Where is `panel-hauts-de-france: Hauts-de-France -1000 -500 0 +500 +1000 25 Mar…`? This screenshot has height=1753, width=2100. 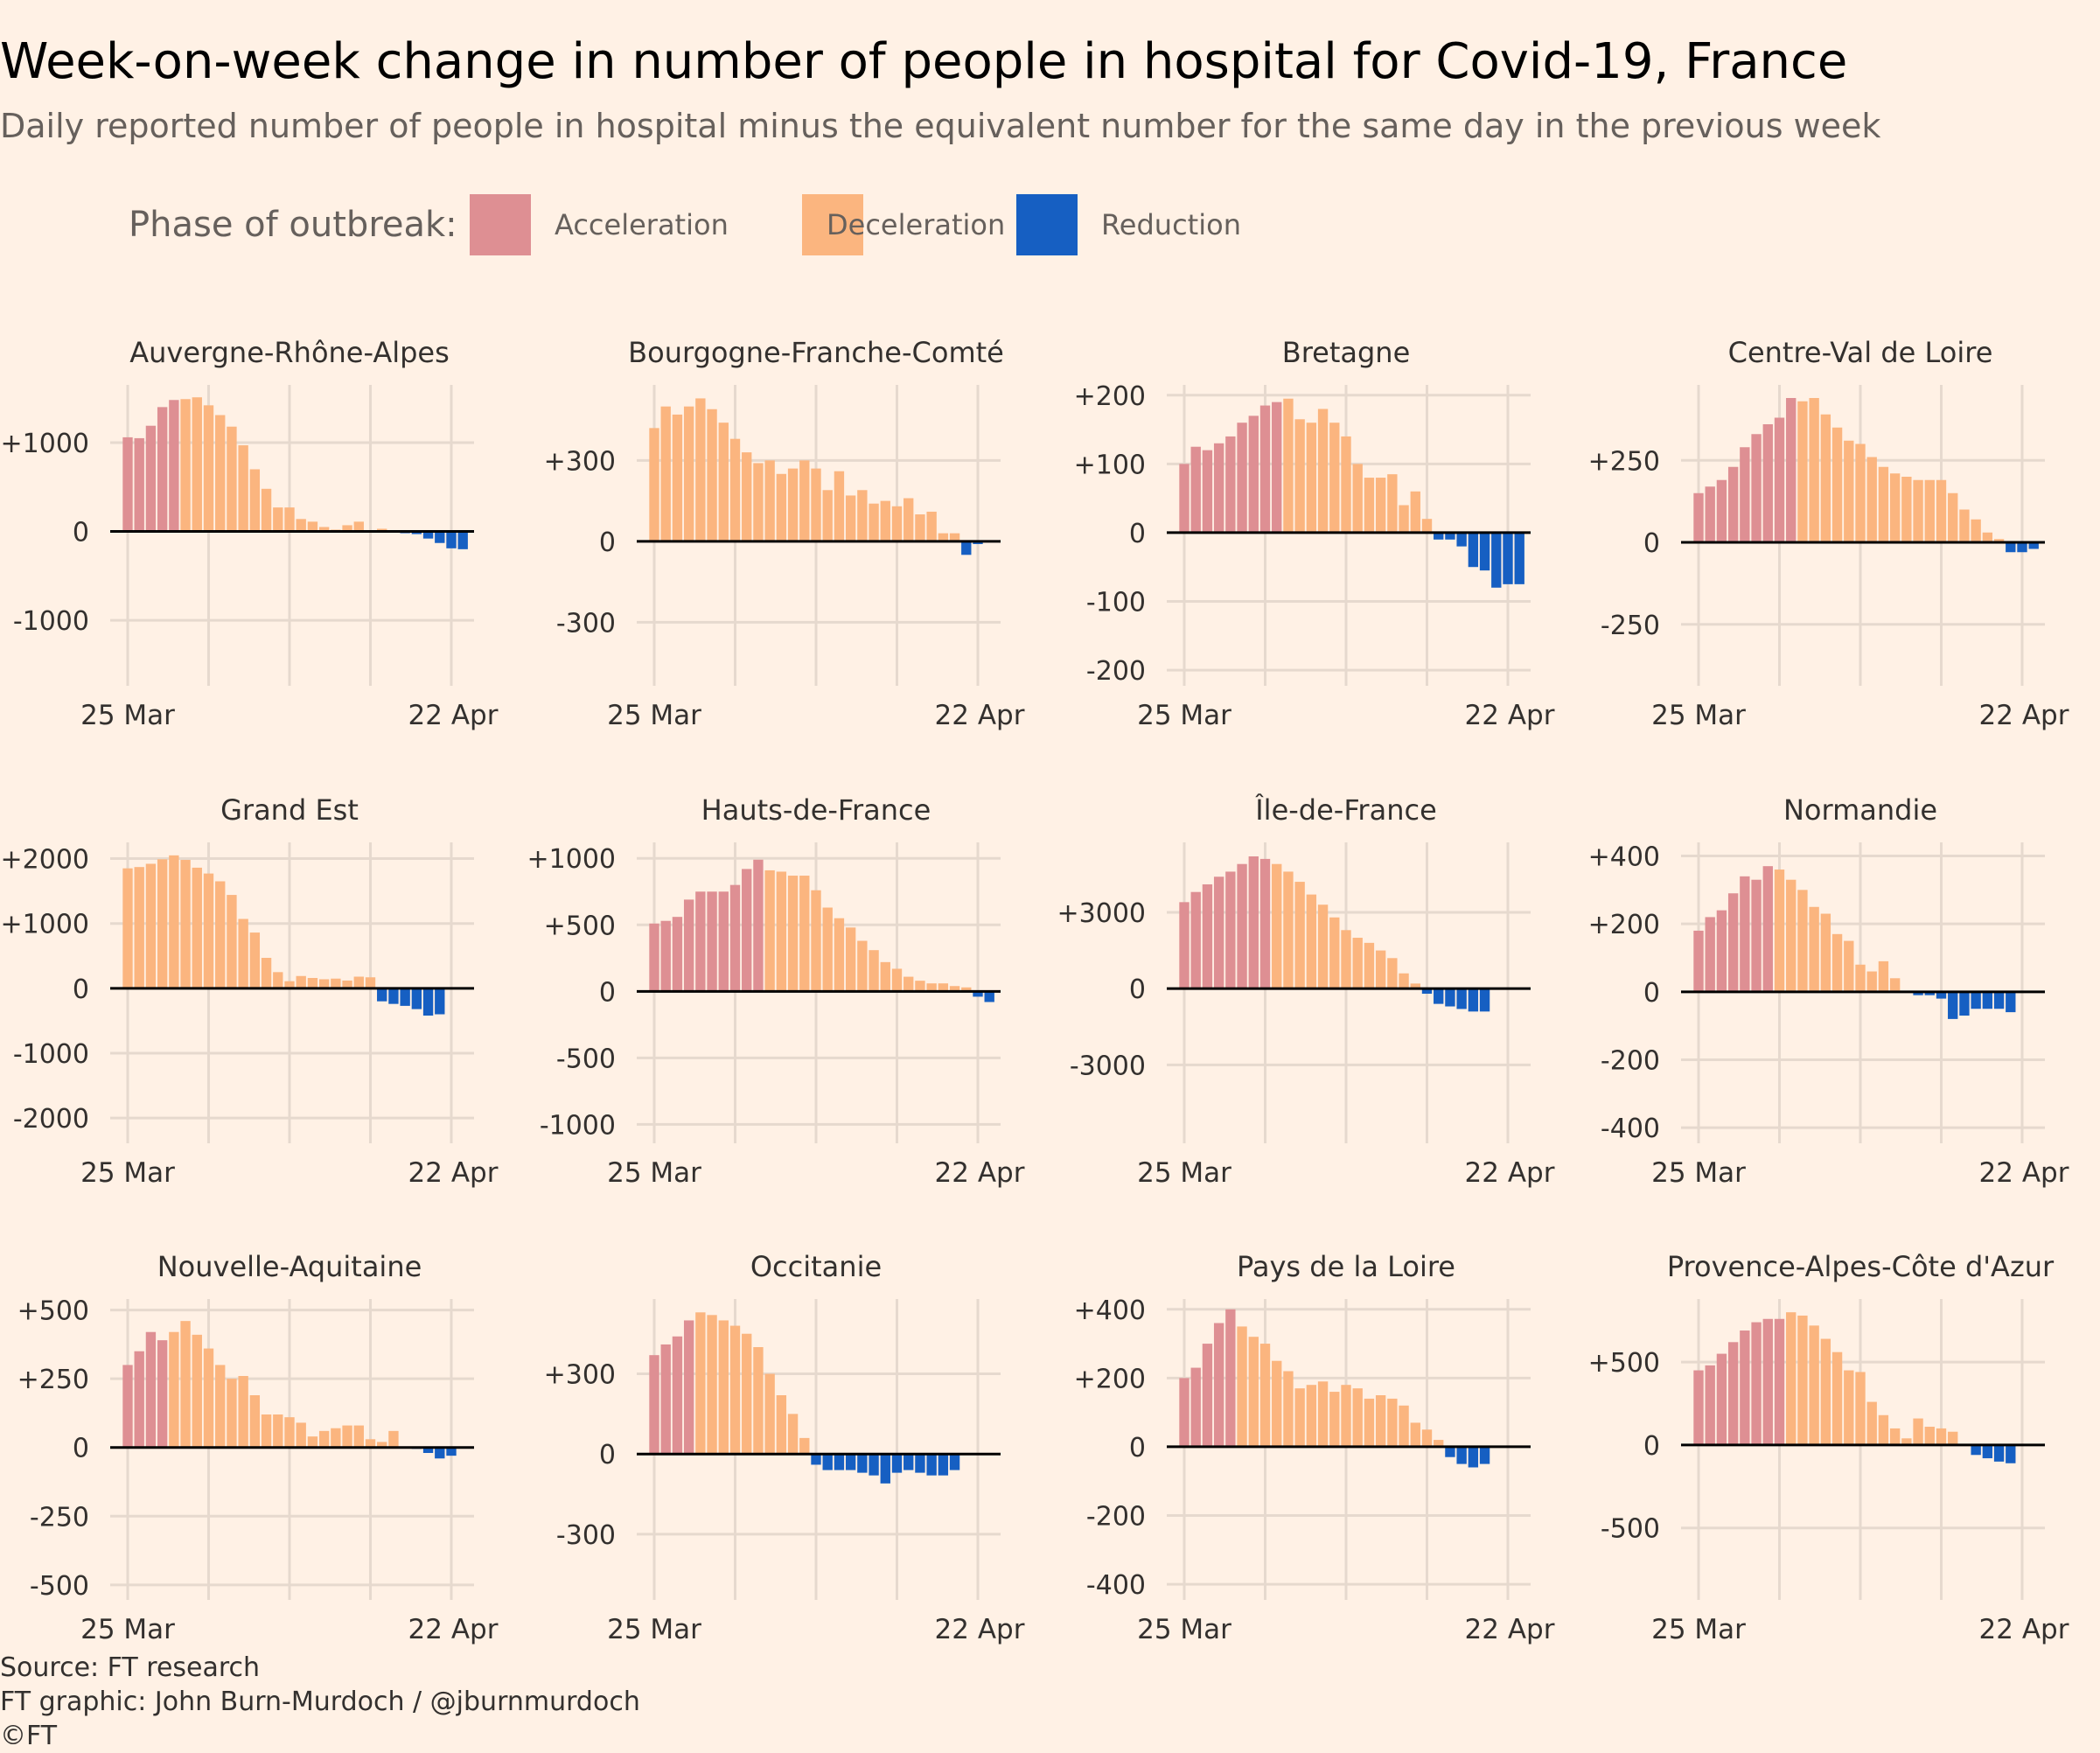
panel-hauts-de-france: Hauts-de-France -1000 -500 0 +500 +1000 25 Mar… is located at coordinates (776, 991).